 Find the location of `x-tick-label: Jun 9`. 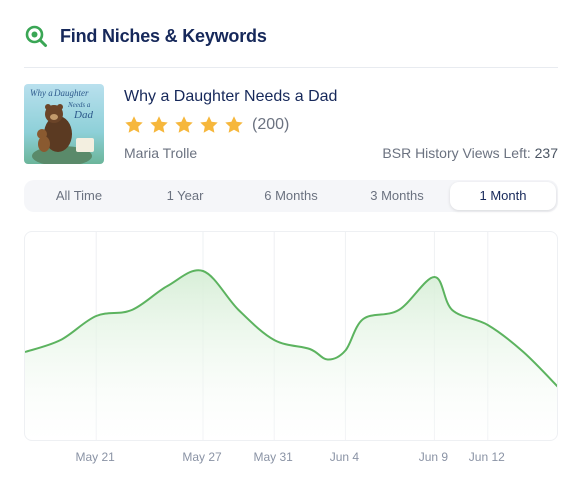

x-tick-label: Jun 9 is located at coordinates (433, 457).